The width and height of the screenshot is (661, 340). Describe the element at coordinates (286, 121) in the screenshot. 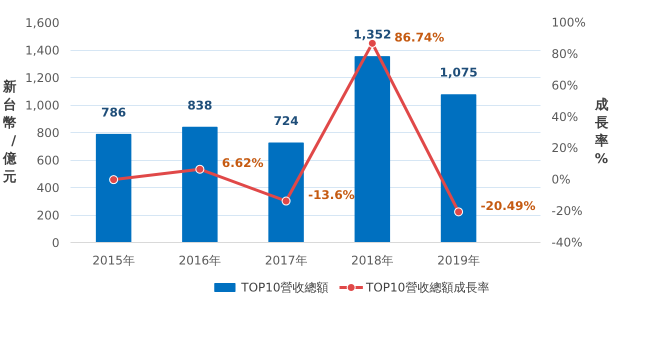

I see `data-label: 724` at that location.